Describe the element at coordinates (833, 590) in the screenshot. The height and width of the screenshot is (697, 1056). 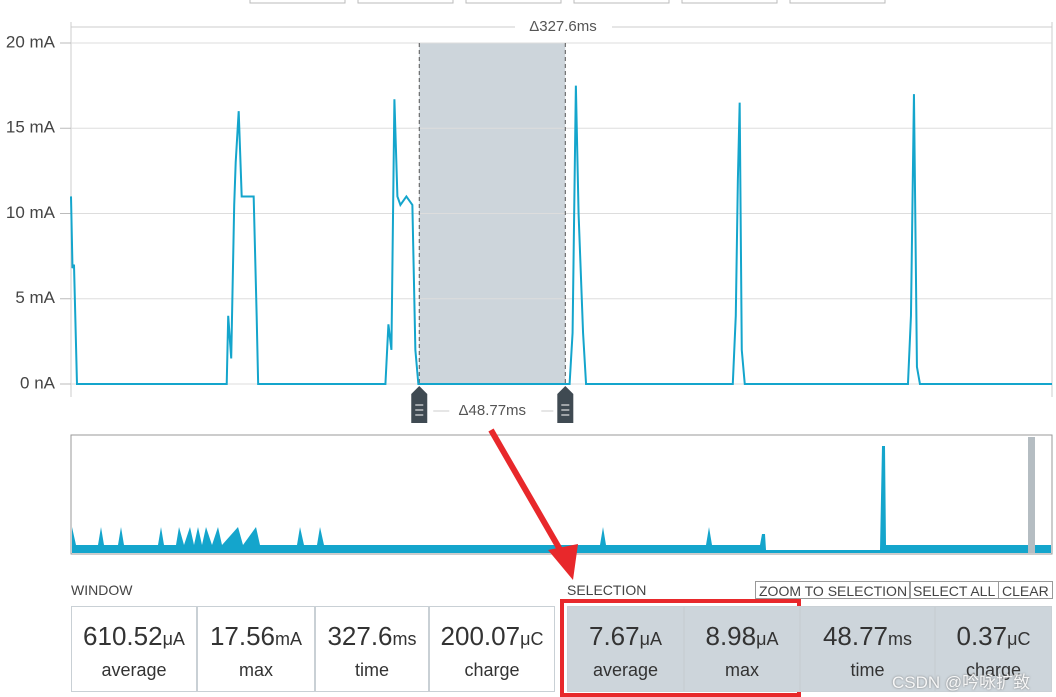
I see `button: ZOOM TO SELECTION` at that location.